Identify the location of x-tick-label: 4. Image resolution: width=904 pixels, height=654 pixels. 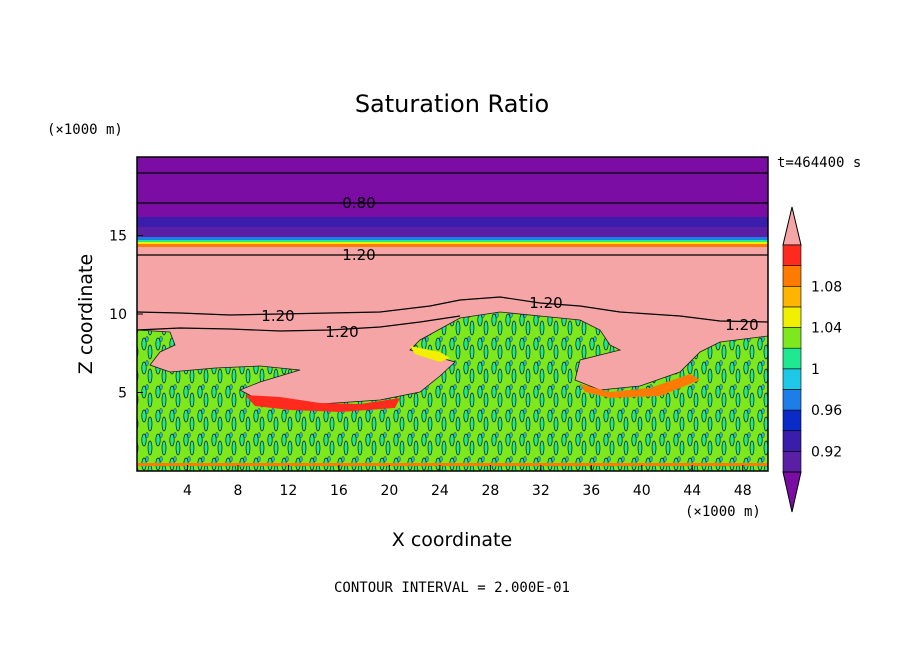
(187, 491).